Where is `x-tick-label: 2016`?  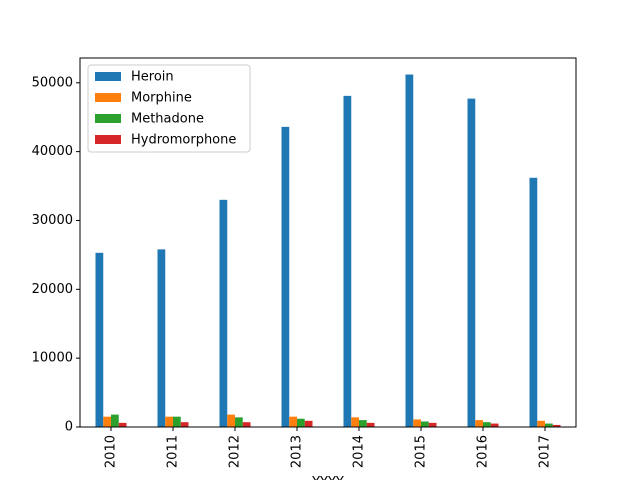 x-tick-label: 2016 is located at coordinates (483, 451).